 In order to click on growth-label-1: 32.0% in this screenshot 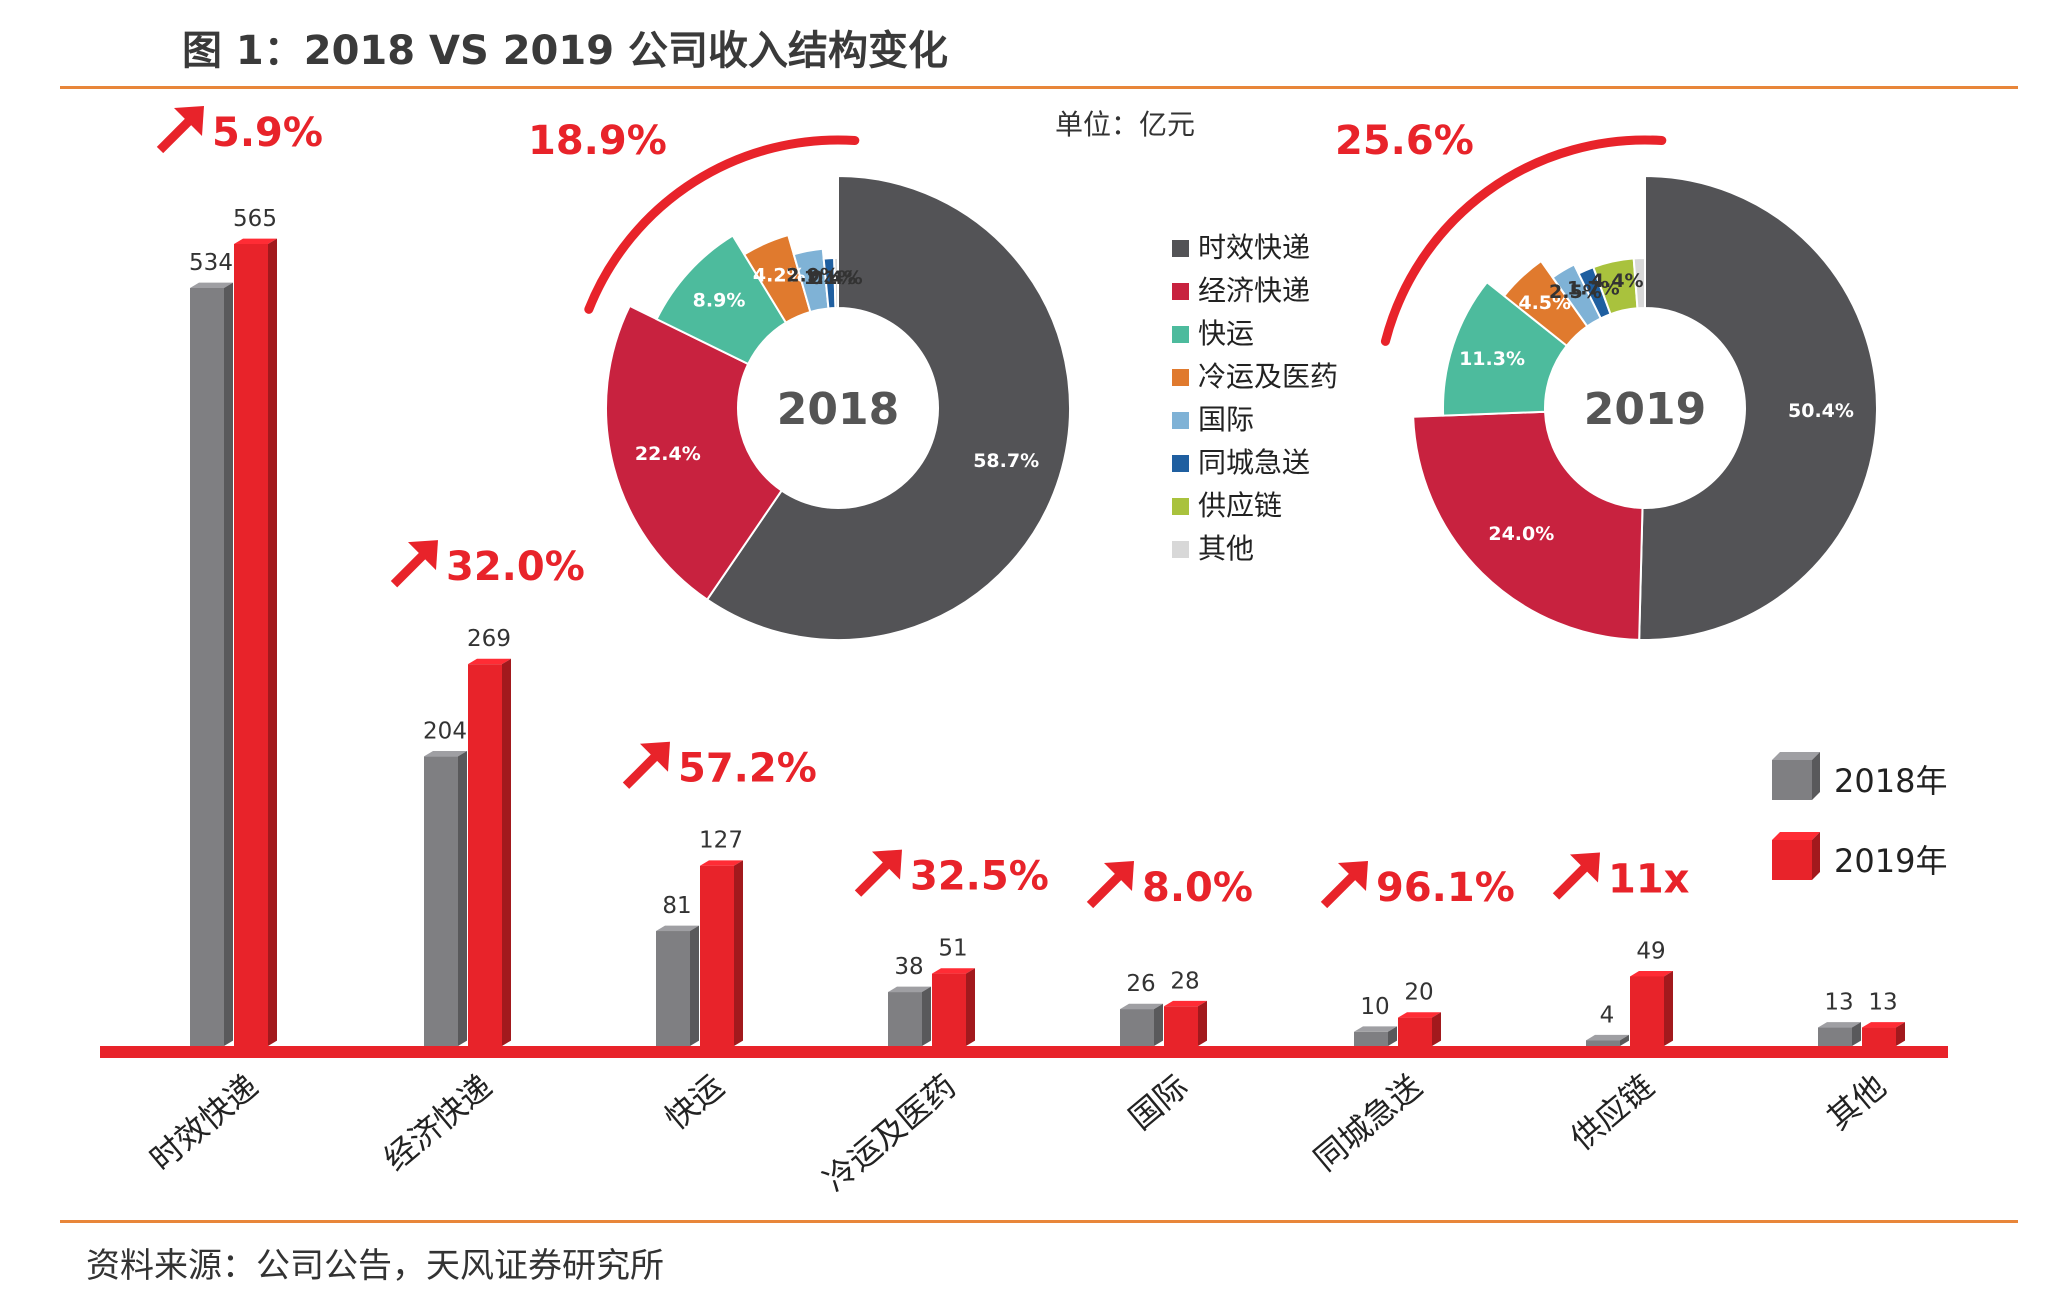, I will do `click(515, 567)`.